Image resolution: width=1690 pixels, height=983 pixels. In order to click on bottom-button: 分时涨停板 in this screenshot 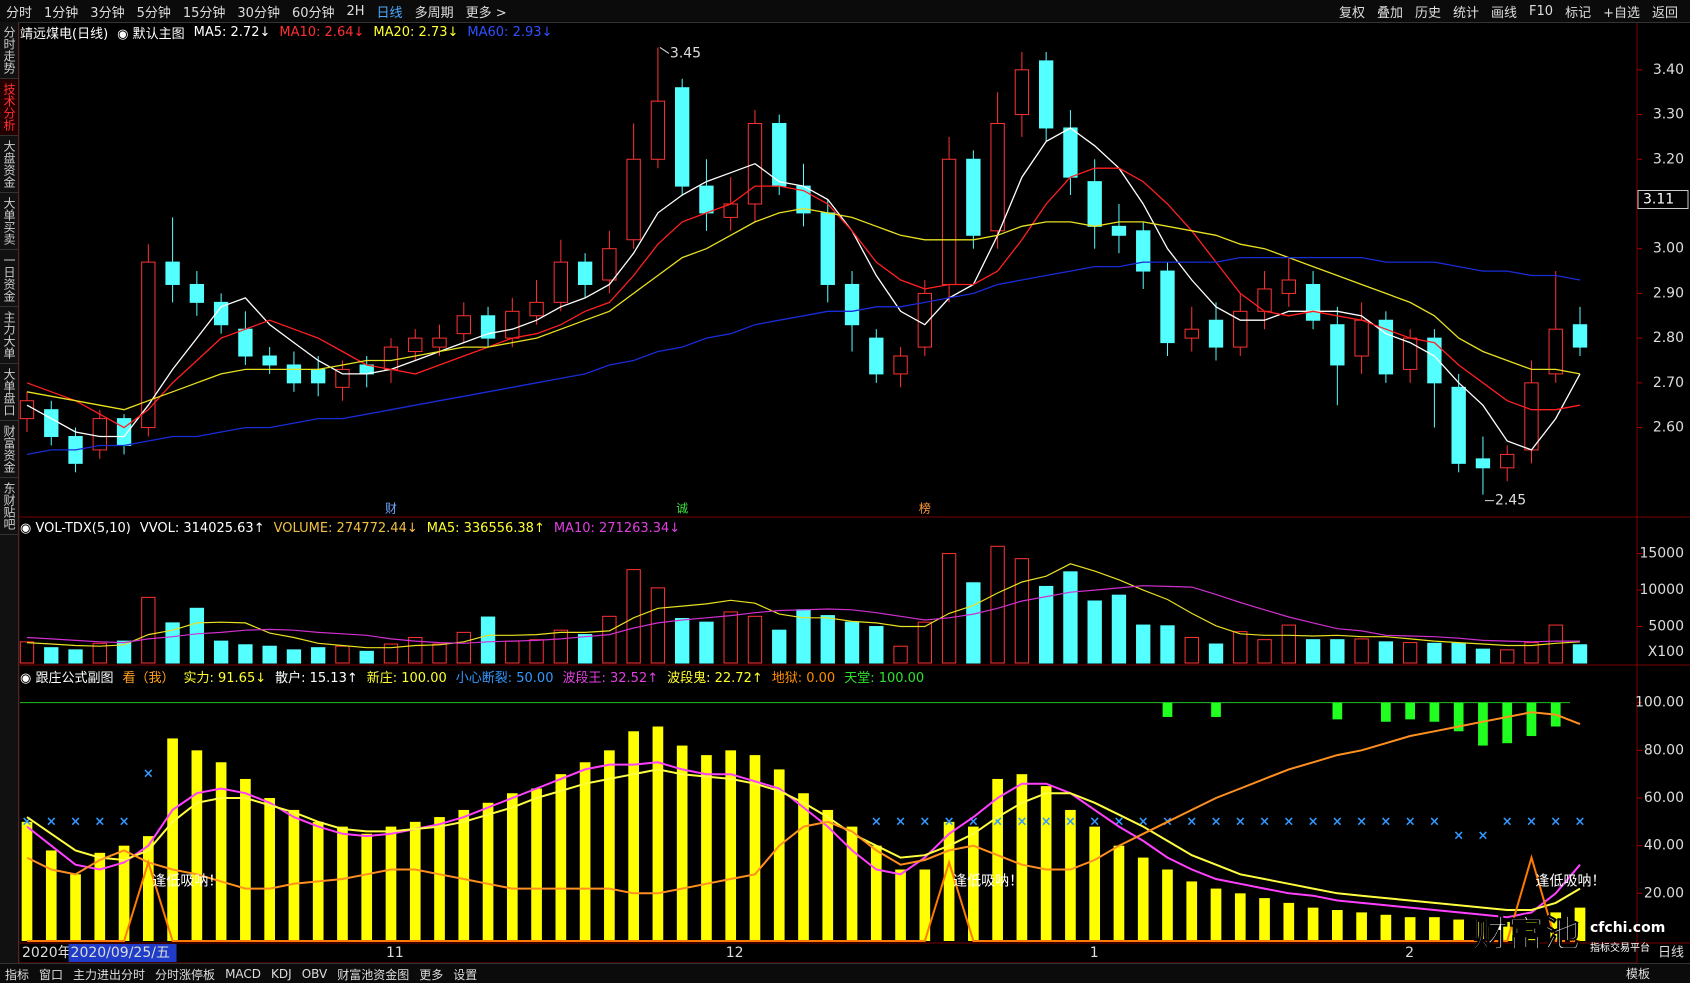, I will do `click(185, 974)`.